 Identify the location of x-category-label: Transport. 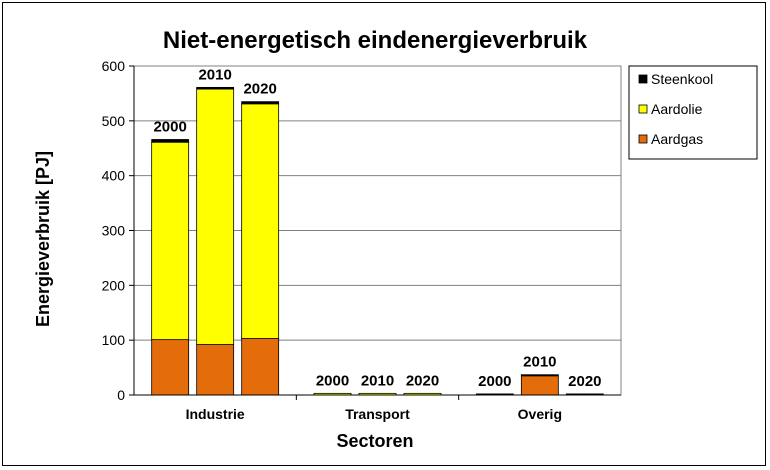
(377, 414).